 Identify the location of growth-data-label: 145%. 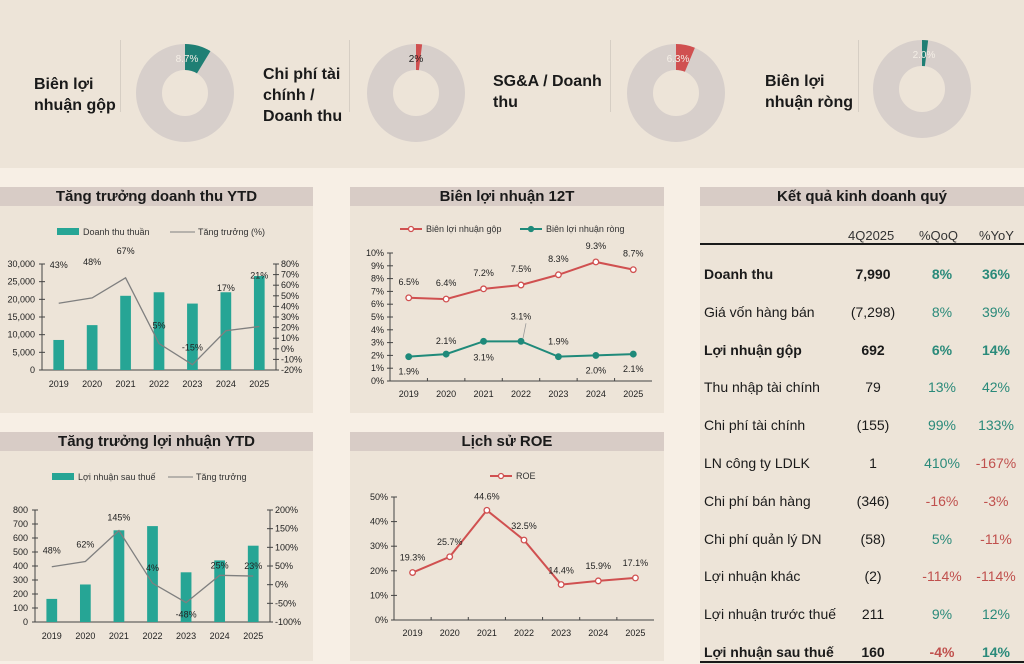
(118, 518).